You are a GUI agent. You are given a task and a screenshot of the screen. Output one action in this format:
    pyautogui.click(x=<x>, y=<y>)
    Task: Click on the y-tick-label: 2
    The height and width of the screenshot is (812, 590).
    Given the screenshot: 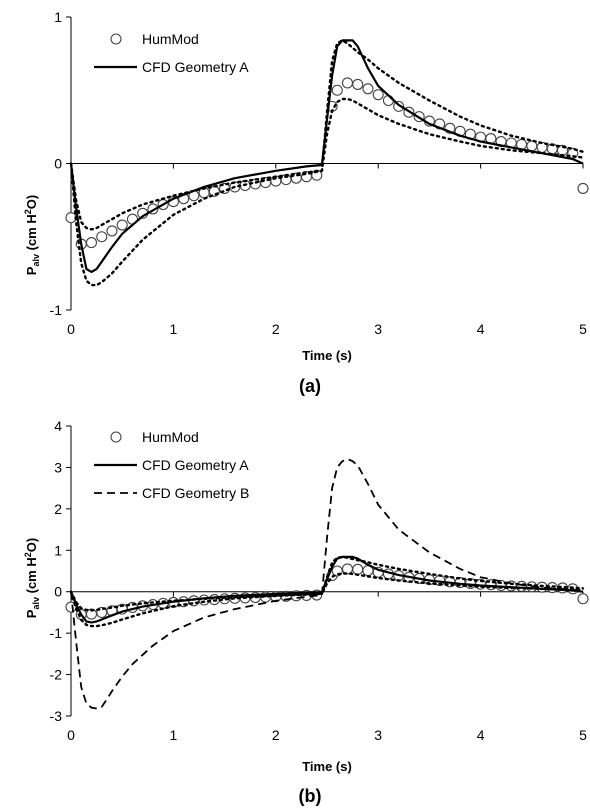 What is the action you would take?
    pyautogui.click(x=58, y=509)
    